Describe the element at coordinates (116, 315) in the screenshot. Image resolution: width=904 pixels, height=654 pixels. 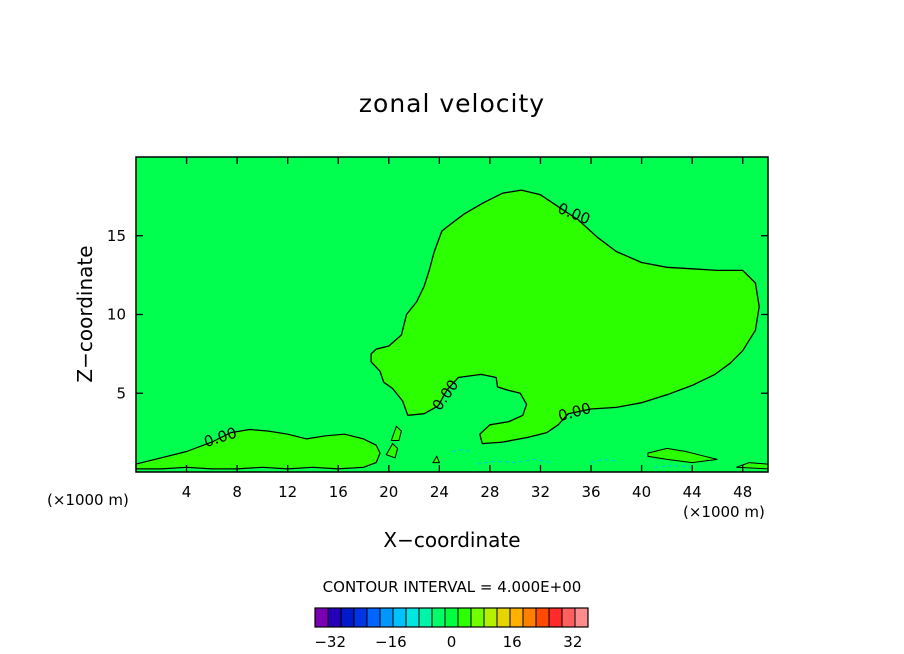
I see `y-tick-label: 10` at that location.